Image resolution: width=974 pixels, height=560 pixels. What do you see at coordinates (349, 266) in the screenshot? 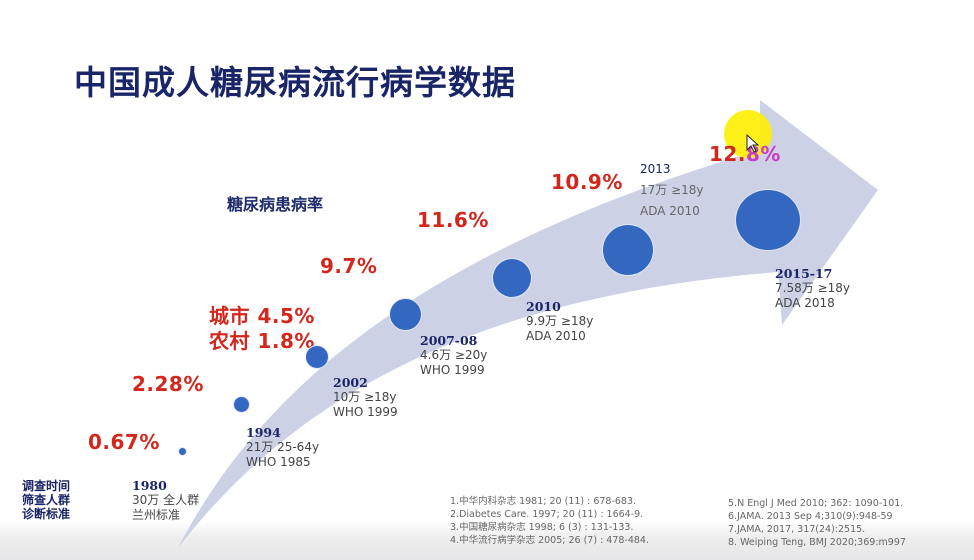
I see `pct-label-2007: 9.7%` at bounding box center [349, 266].